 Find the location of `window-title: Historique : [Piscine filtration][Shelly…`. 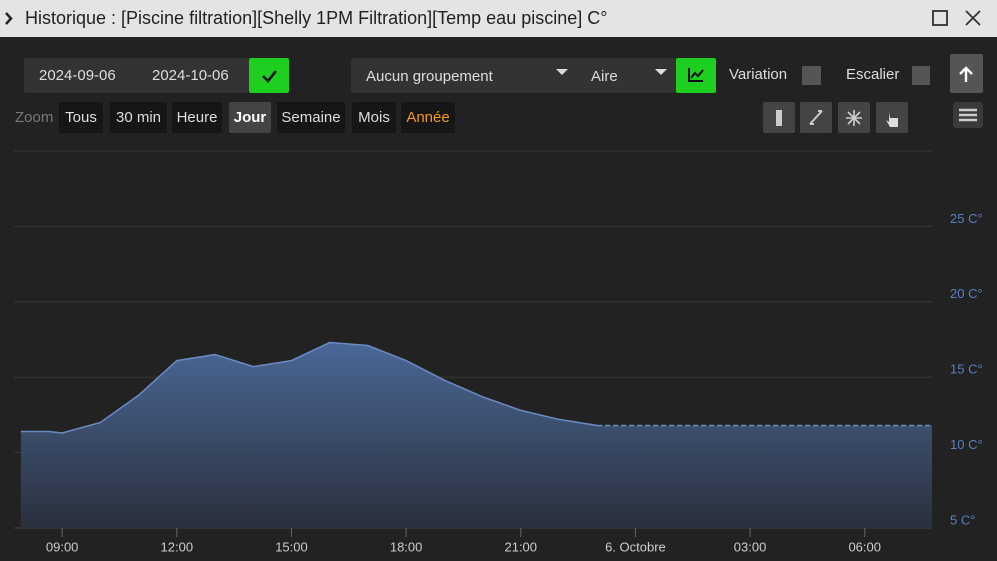

window-title: Historique : [Piscine filtration][Shelly… is located at coordinates (316, 18).